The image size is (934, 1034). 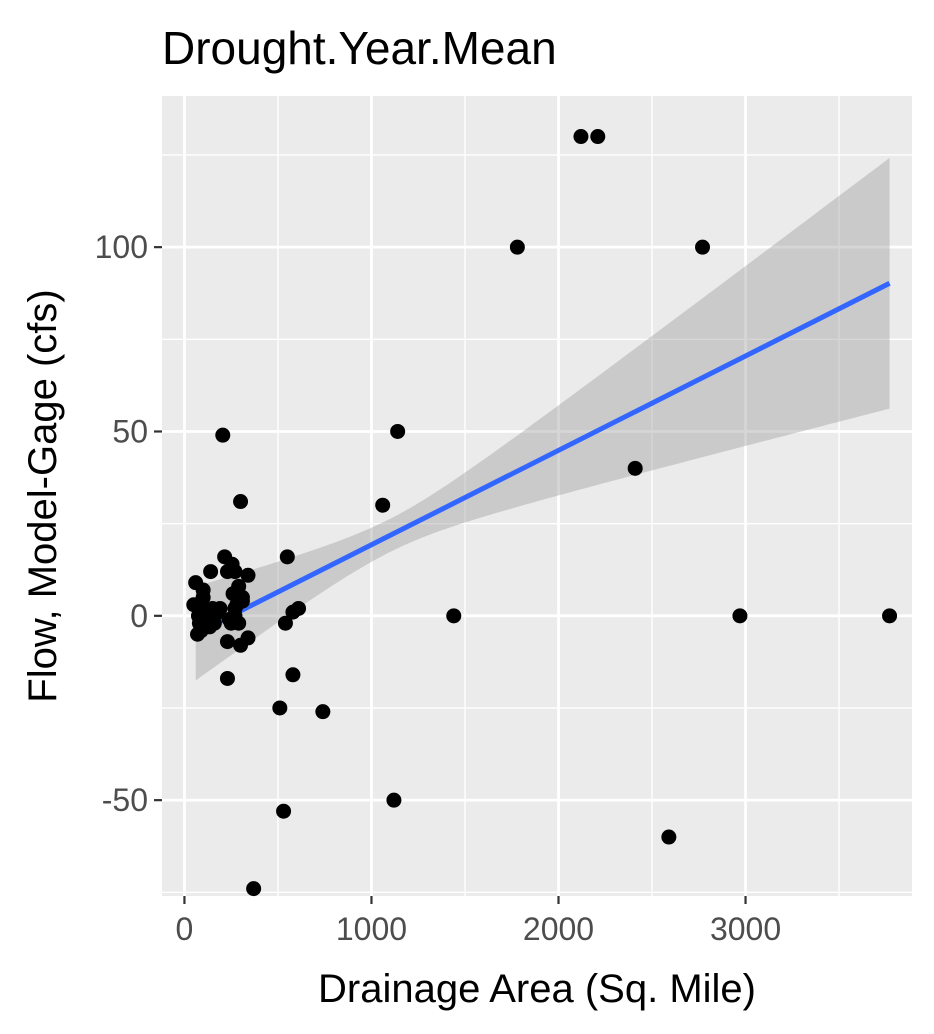 I want to click on x-axis-title: Drainage Area (Sq. Mile), so click(x=537, y=989).